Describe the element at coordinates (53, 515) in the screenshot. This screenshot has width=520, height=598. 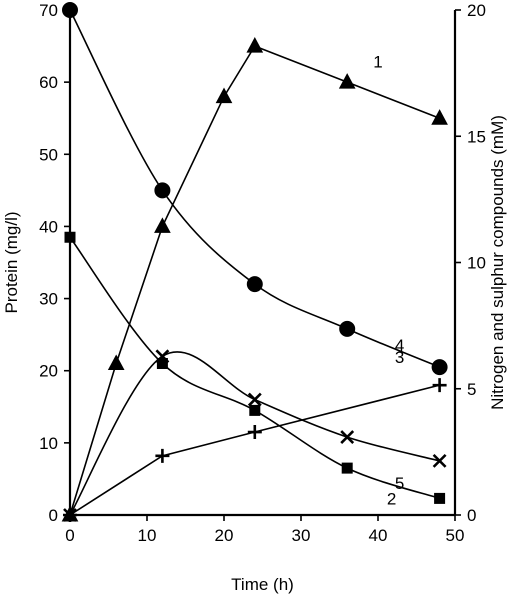
I see `left-y-tick-label: 0` at that location.